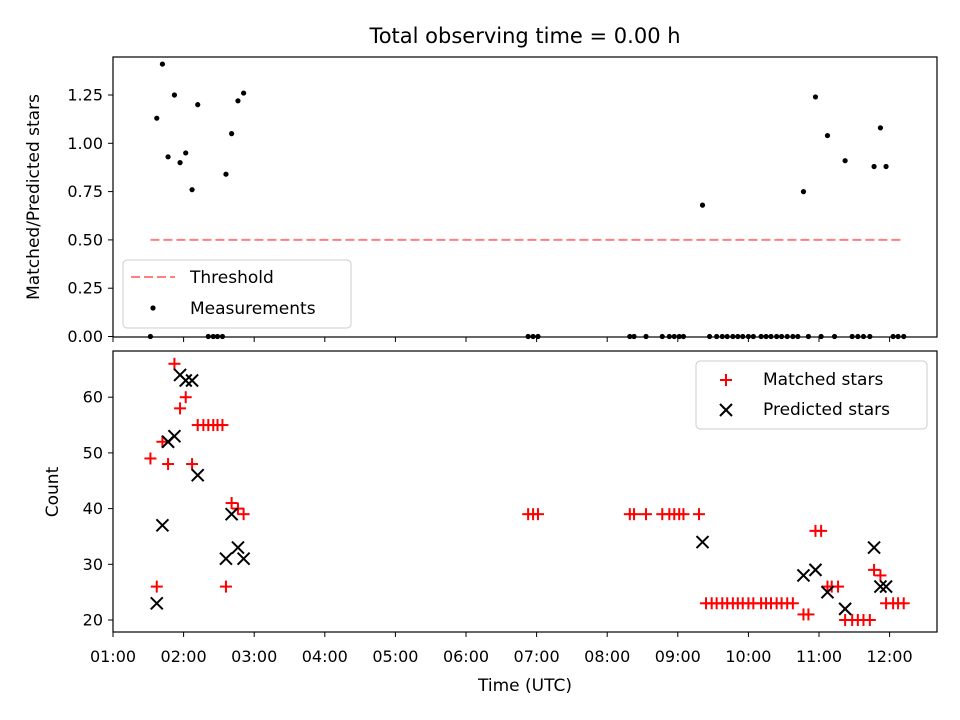  Describe the element at coordinates (607, 656) in the screenshot. I see `bottom-x-tick-label: 08:00` at that location.